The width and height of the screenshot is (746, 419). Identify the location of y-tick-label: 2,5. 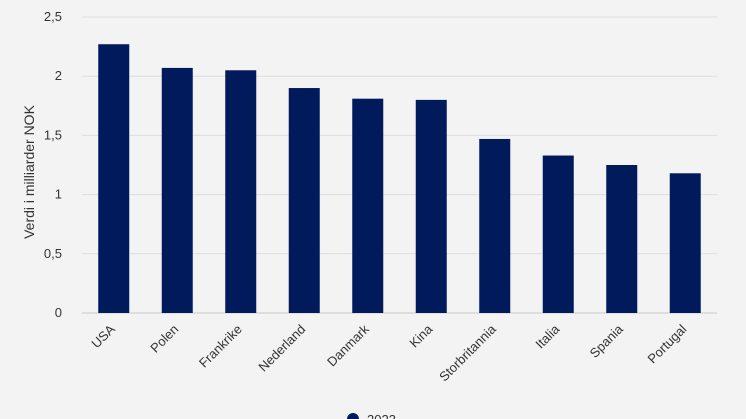
(53, 16).